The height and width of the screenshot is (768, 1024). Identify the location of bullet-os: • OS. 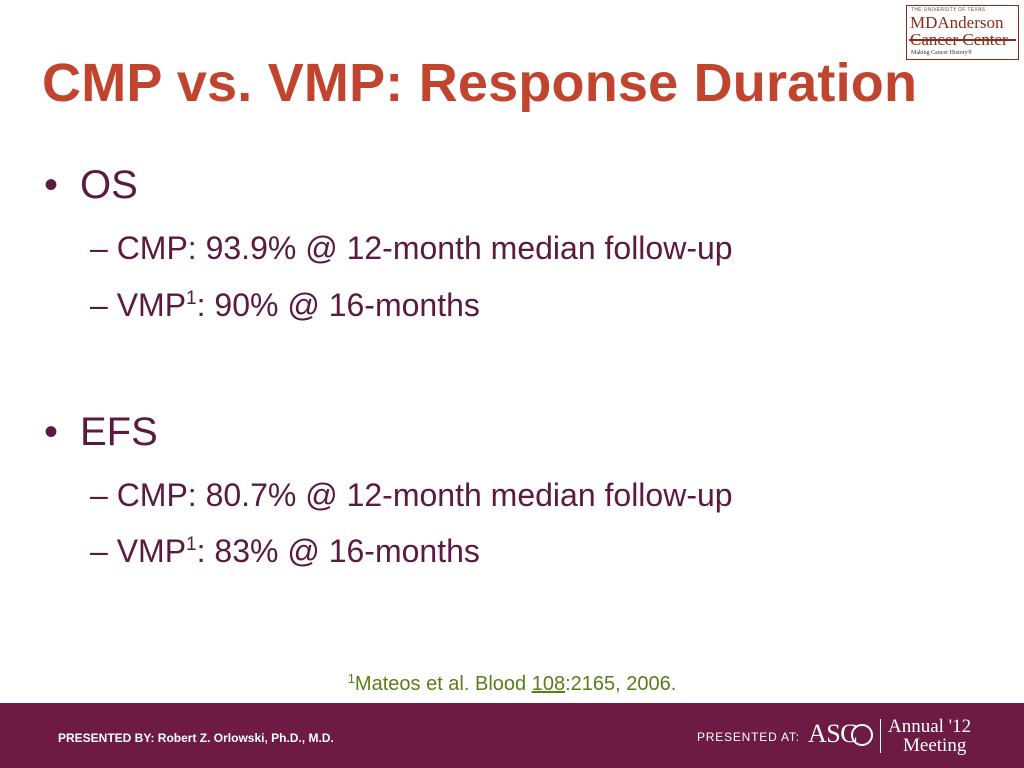
(91, 185).